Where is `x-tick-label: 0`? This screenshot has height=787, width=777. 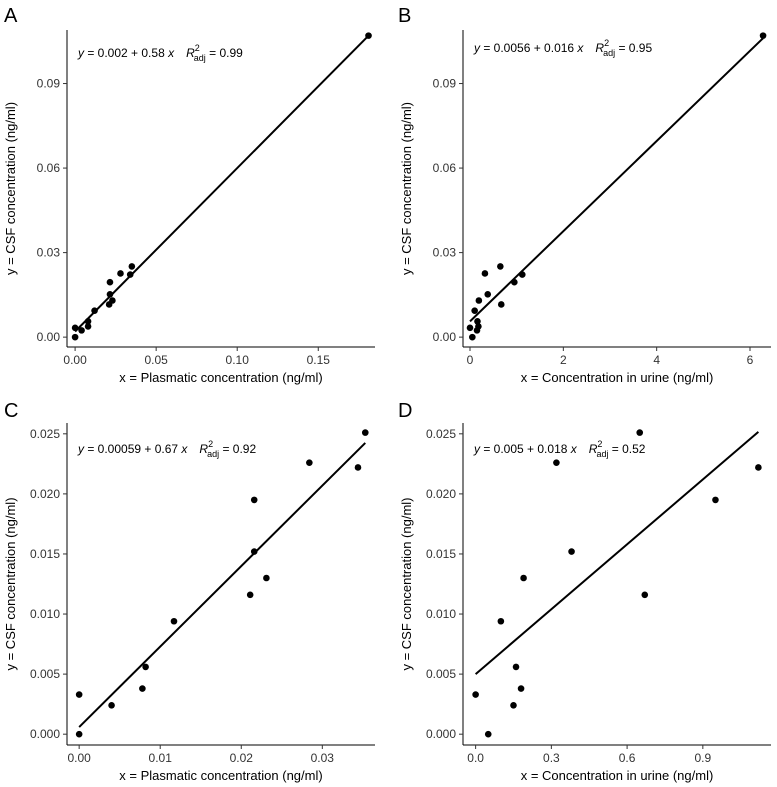
x-tick-label: 0 is located at coordinates (470, 360).